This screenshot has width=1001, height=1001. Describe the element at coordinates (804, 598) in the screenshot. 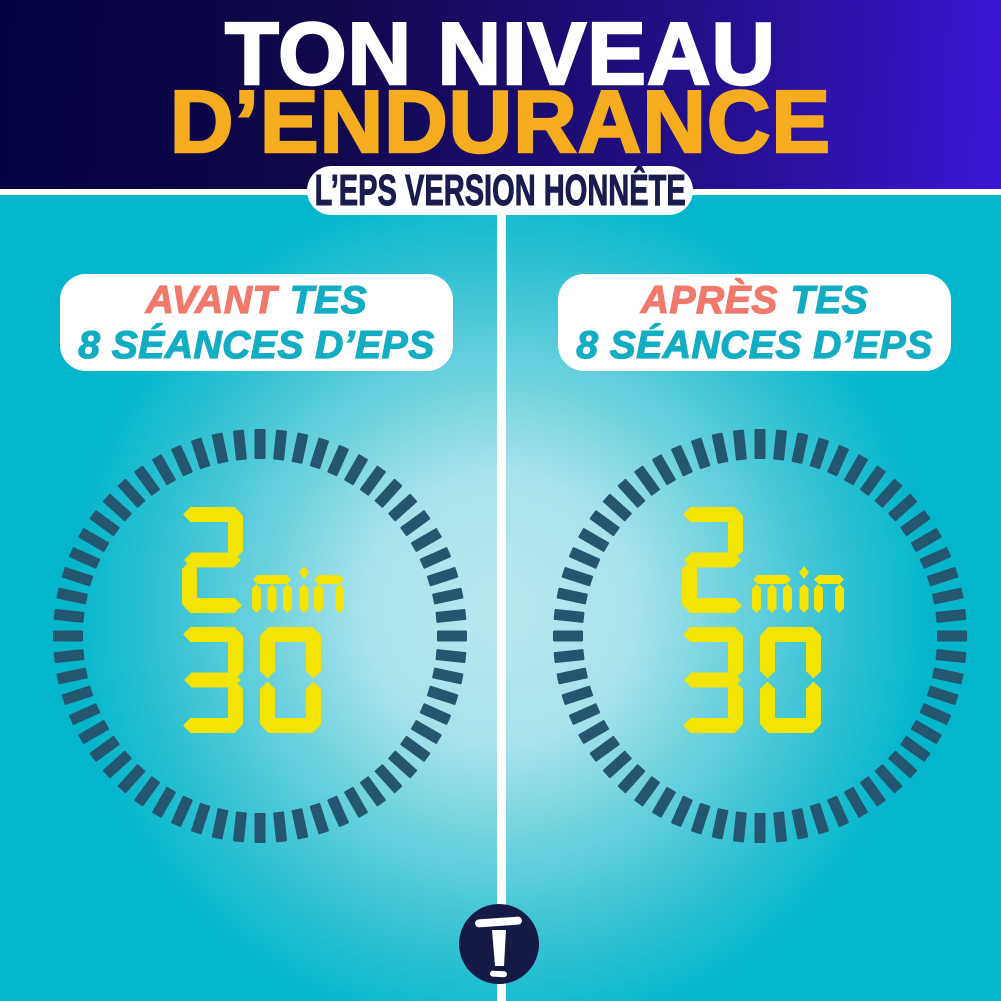

I see `unit-i` at that location.